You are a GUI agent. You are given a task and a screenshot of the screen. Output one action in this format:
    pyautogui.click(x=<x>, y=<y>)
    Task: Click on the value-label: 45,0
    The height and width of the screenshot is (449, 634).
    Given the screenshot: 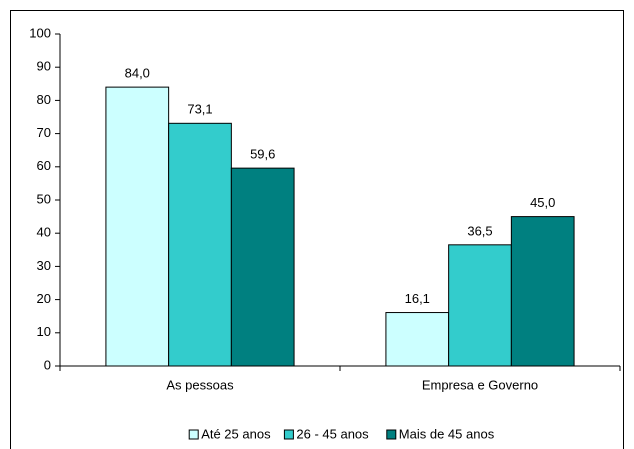 What is the action you would take?
    pyautogui.click(x=542, y=202)
    